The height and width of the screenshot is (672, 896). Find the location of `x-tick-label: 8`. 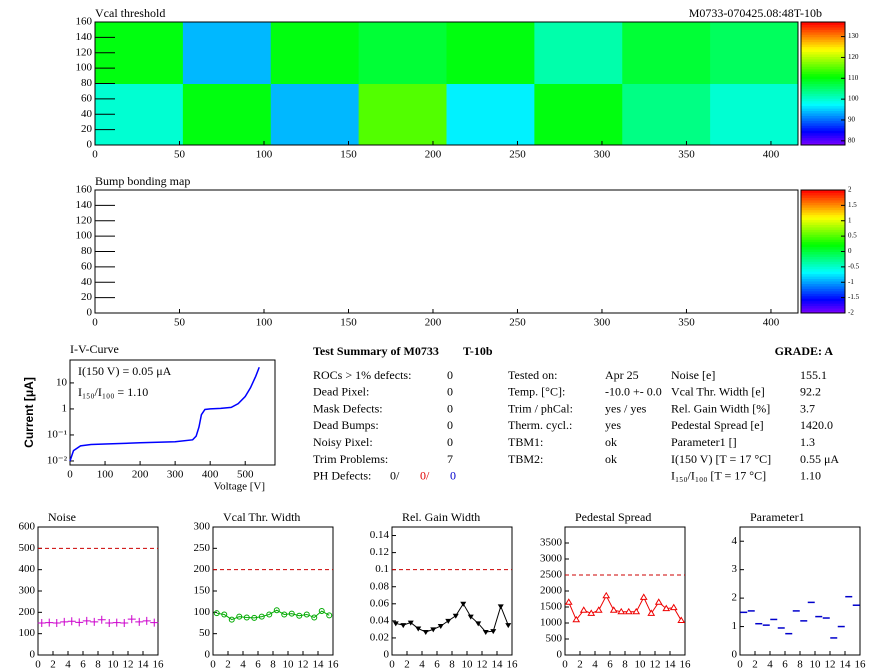

x-tick-label: 8 is located at coordinates (273, 665).